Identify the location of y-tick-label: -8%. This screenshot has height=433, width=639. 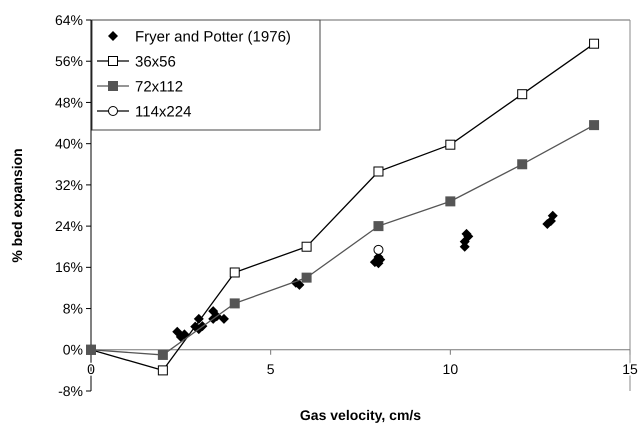
(70, 390).